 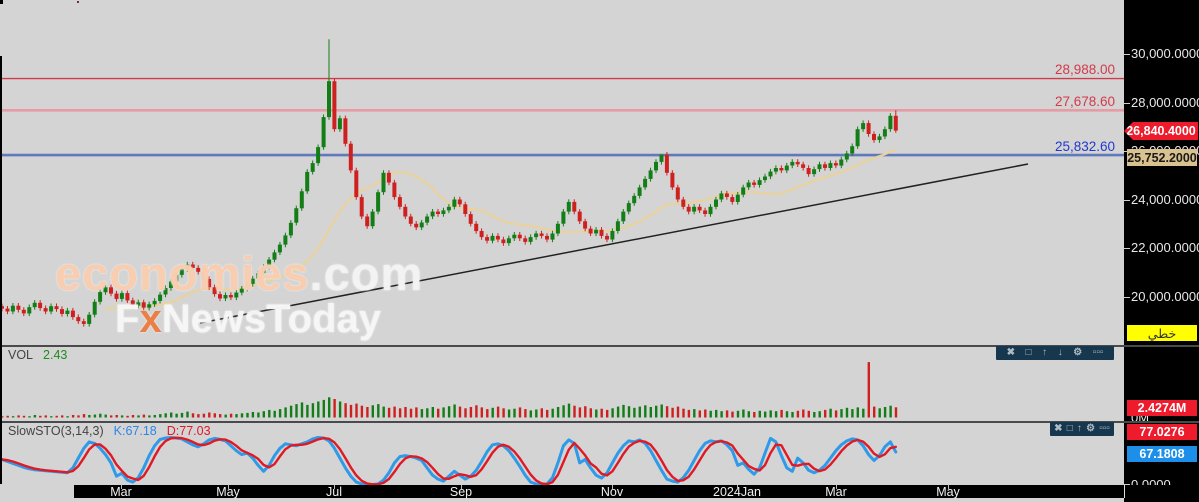 I want to click on last-close-badge: 25,752.2000, so click(x=1162, y=157).